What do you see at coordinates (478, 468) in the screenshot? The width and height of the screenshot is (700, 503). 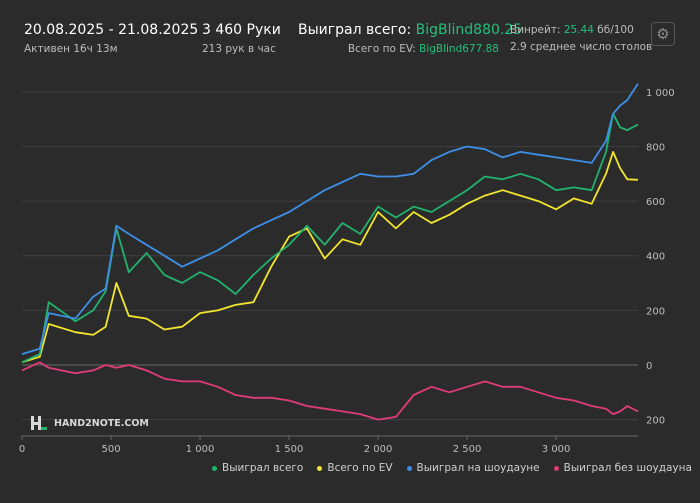 I see `legend-label: Выиграл на шоудауне` at bounding box center [478, 468].